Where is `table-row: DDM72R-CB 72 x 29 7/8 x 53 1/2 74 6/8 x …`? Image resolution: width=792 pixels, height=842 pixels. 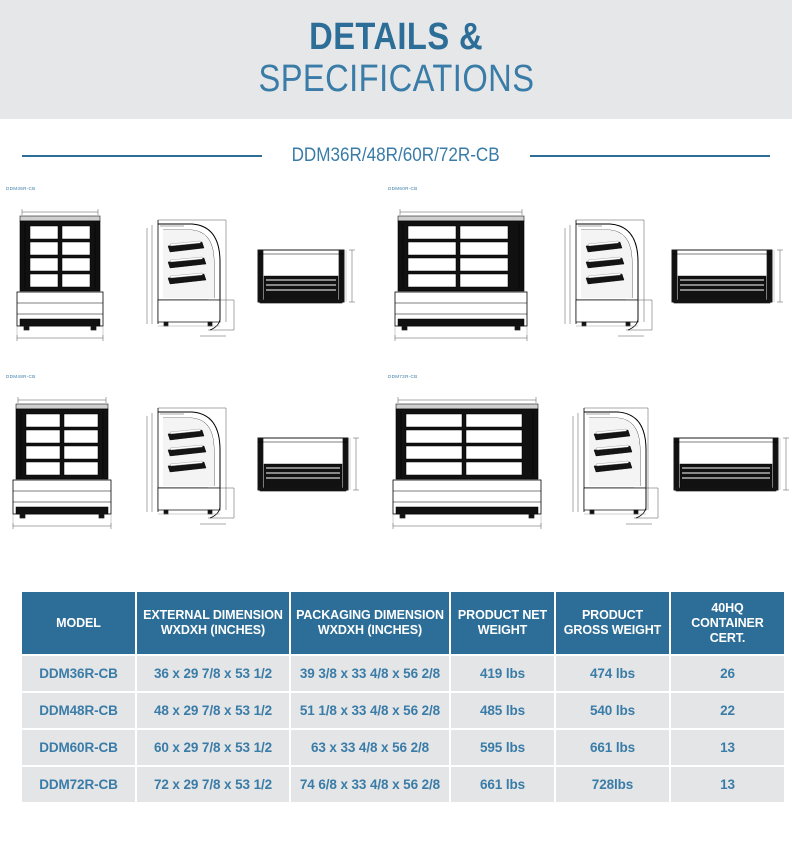
table-row: DDM72R-CB 72 x 29 7/8 x 53 1/2 74 6/8 x … is located at coordinates (403, 785).